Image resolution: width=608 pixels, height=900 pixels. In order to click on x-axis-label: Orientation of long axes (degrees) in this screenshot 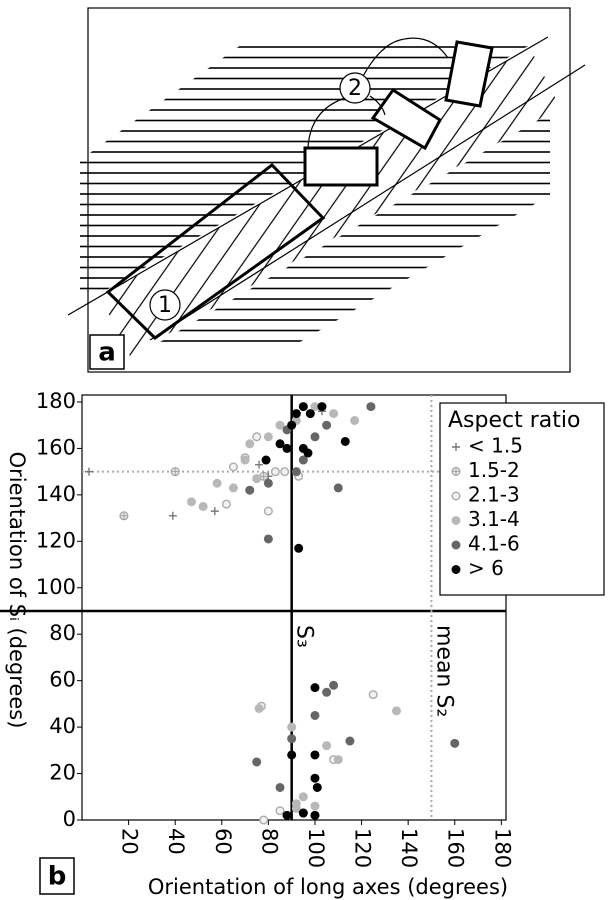, I will do `click(328, 887)`.